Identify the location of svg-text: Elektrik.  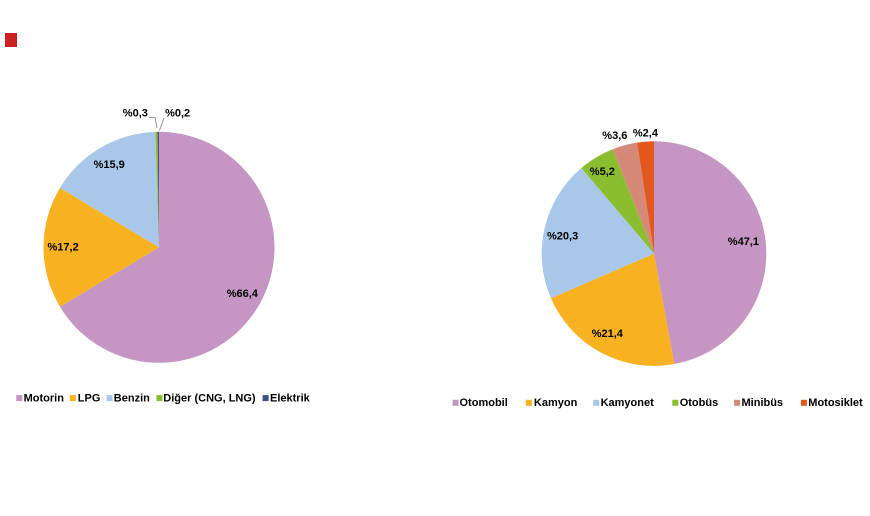
(290, 399).